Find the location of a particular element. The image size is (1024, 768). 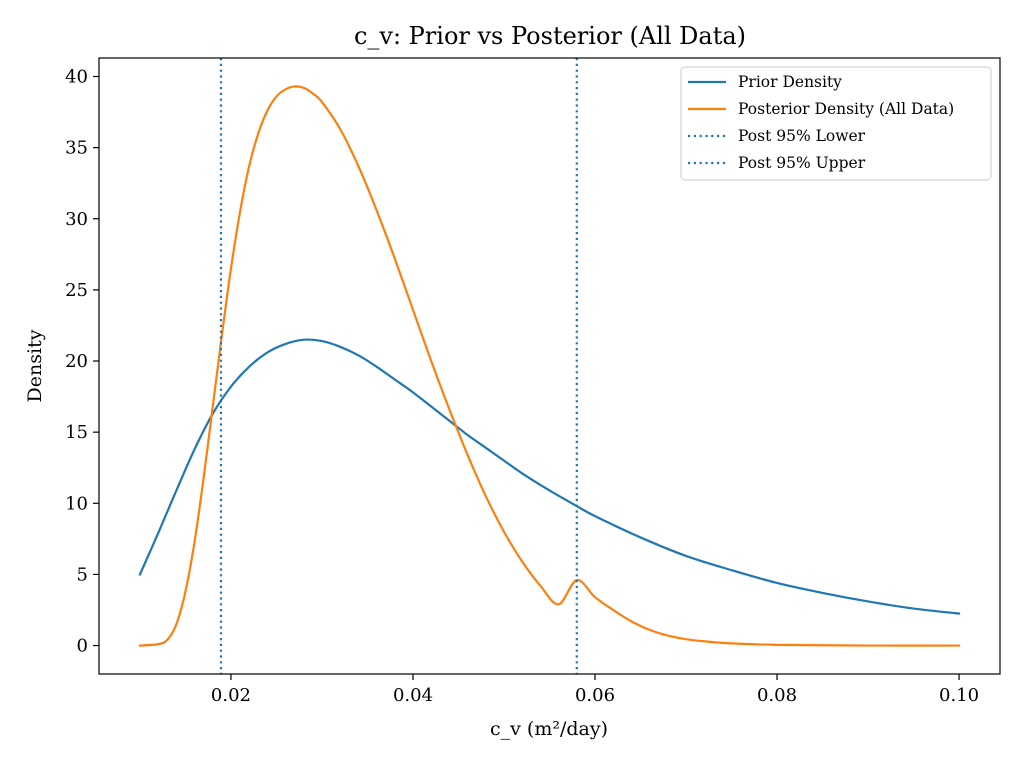

x-tick-label: 0.04 is located at coordinates (413, 695).